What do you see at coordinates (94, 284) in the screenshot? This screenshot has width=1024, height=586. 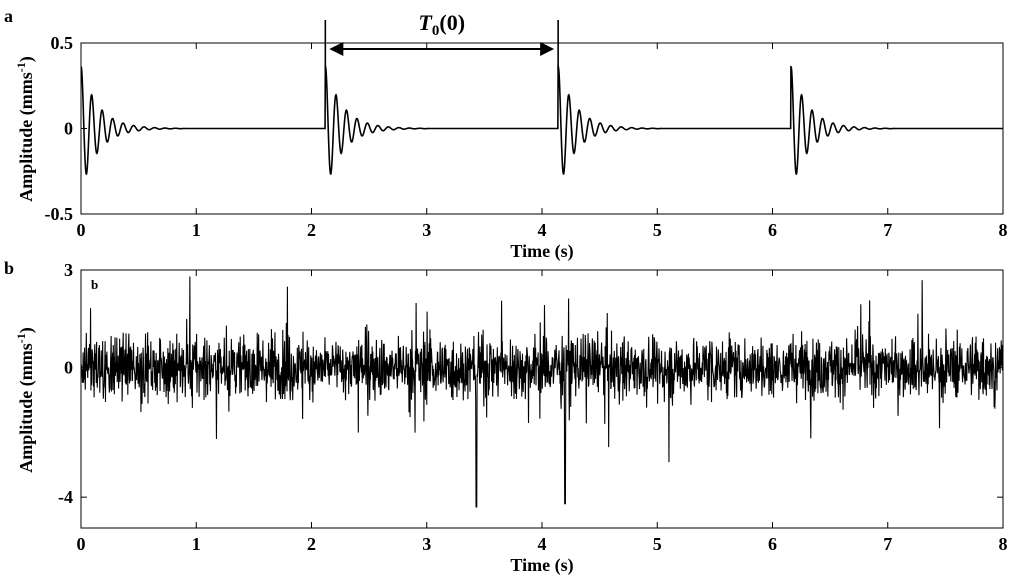 I see `panel-b-inner-label: b` at bounding box center [94, 284].